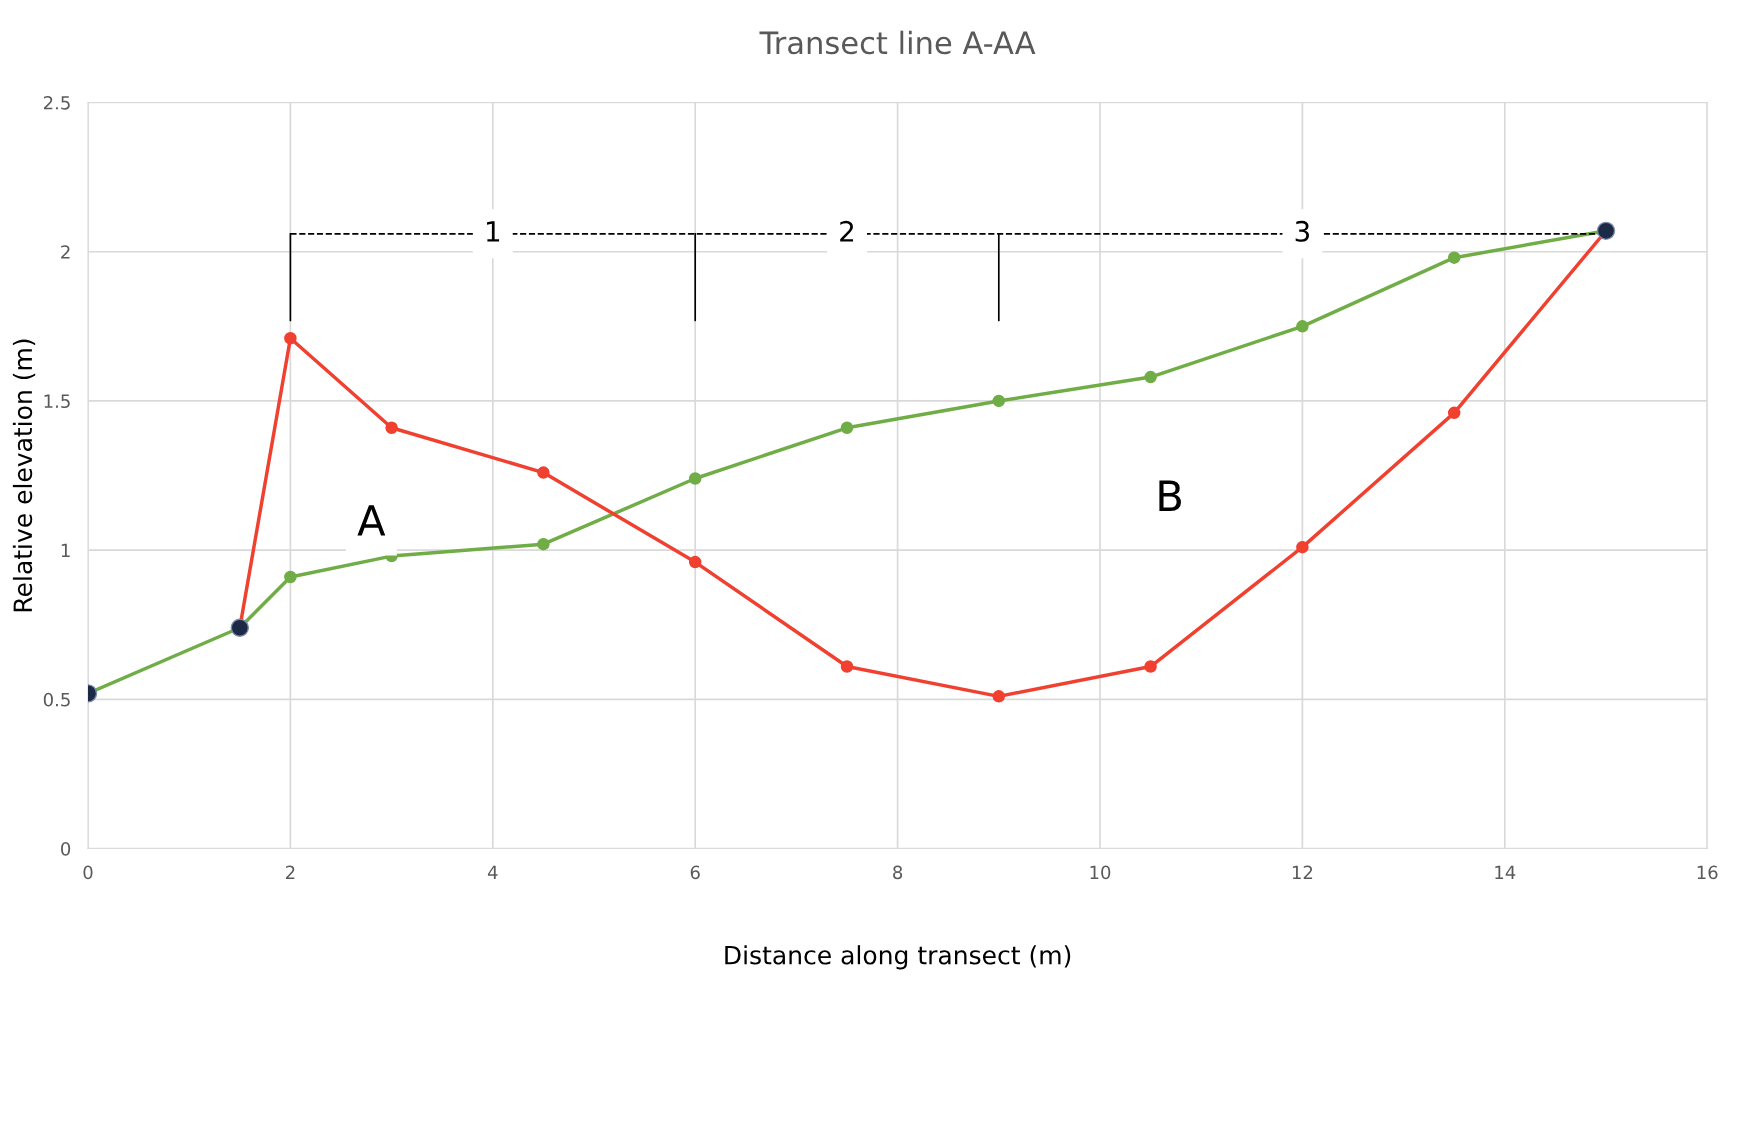 This screenshot has height=1139, width=1760. Describe the element at coordinates (88, 872) in the screenshot. I see `x-tick-label: 0` at that location.